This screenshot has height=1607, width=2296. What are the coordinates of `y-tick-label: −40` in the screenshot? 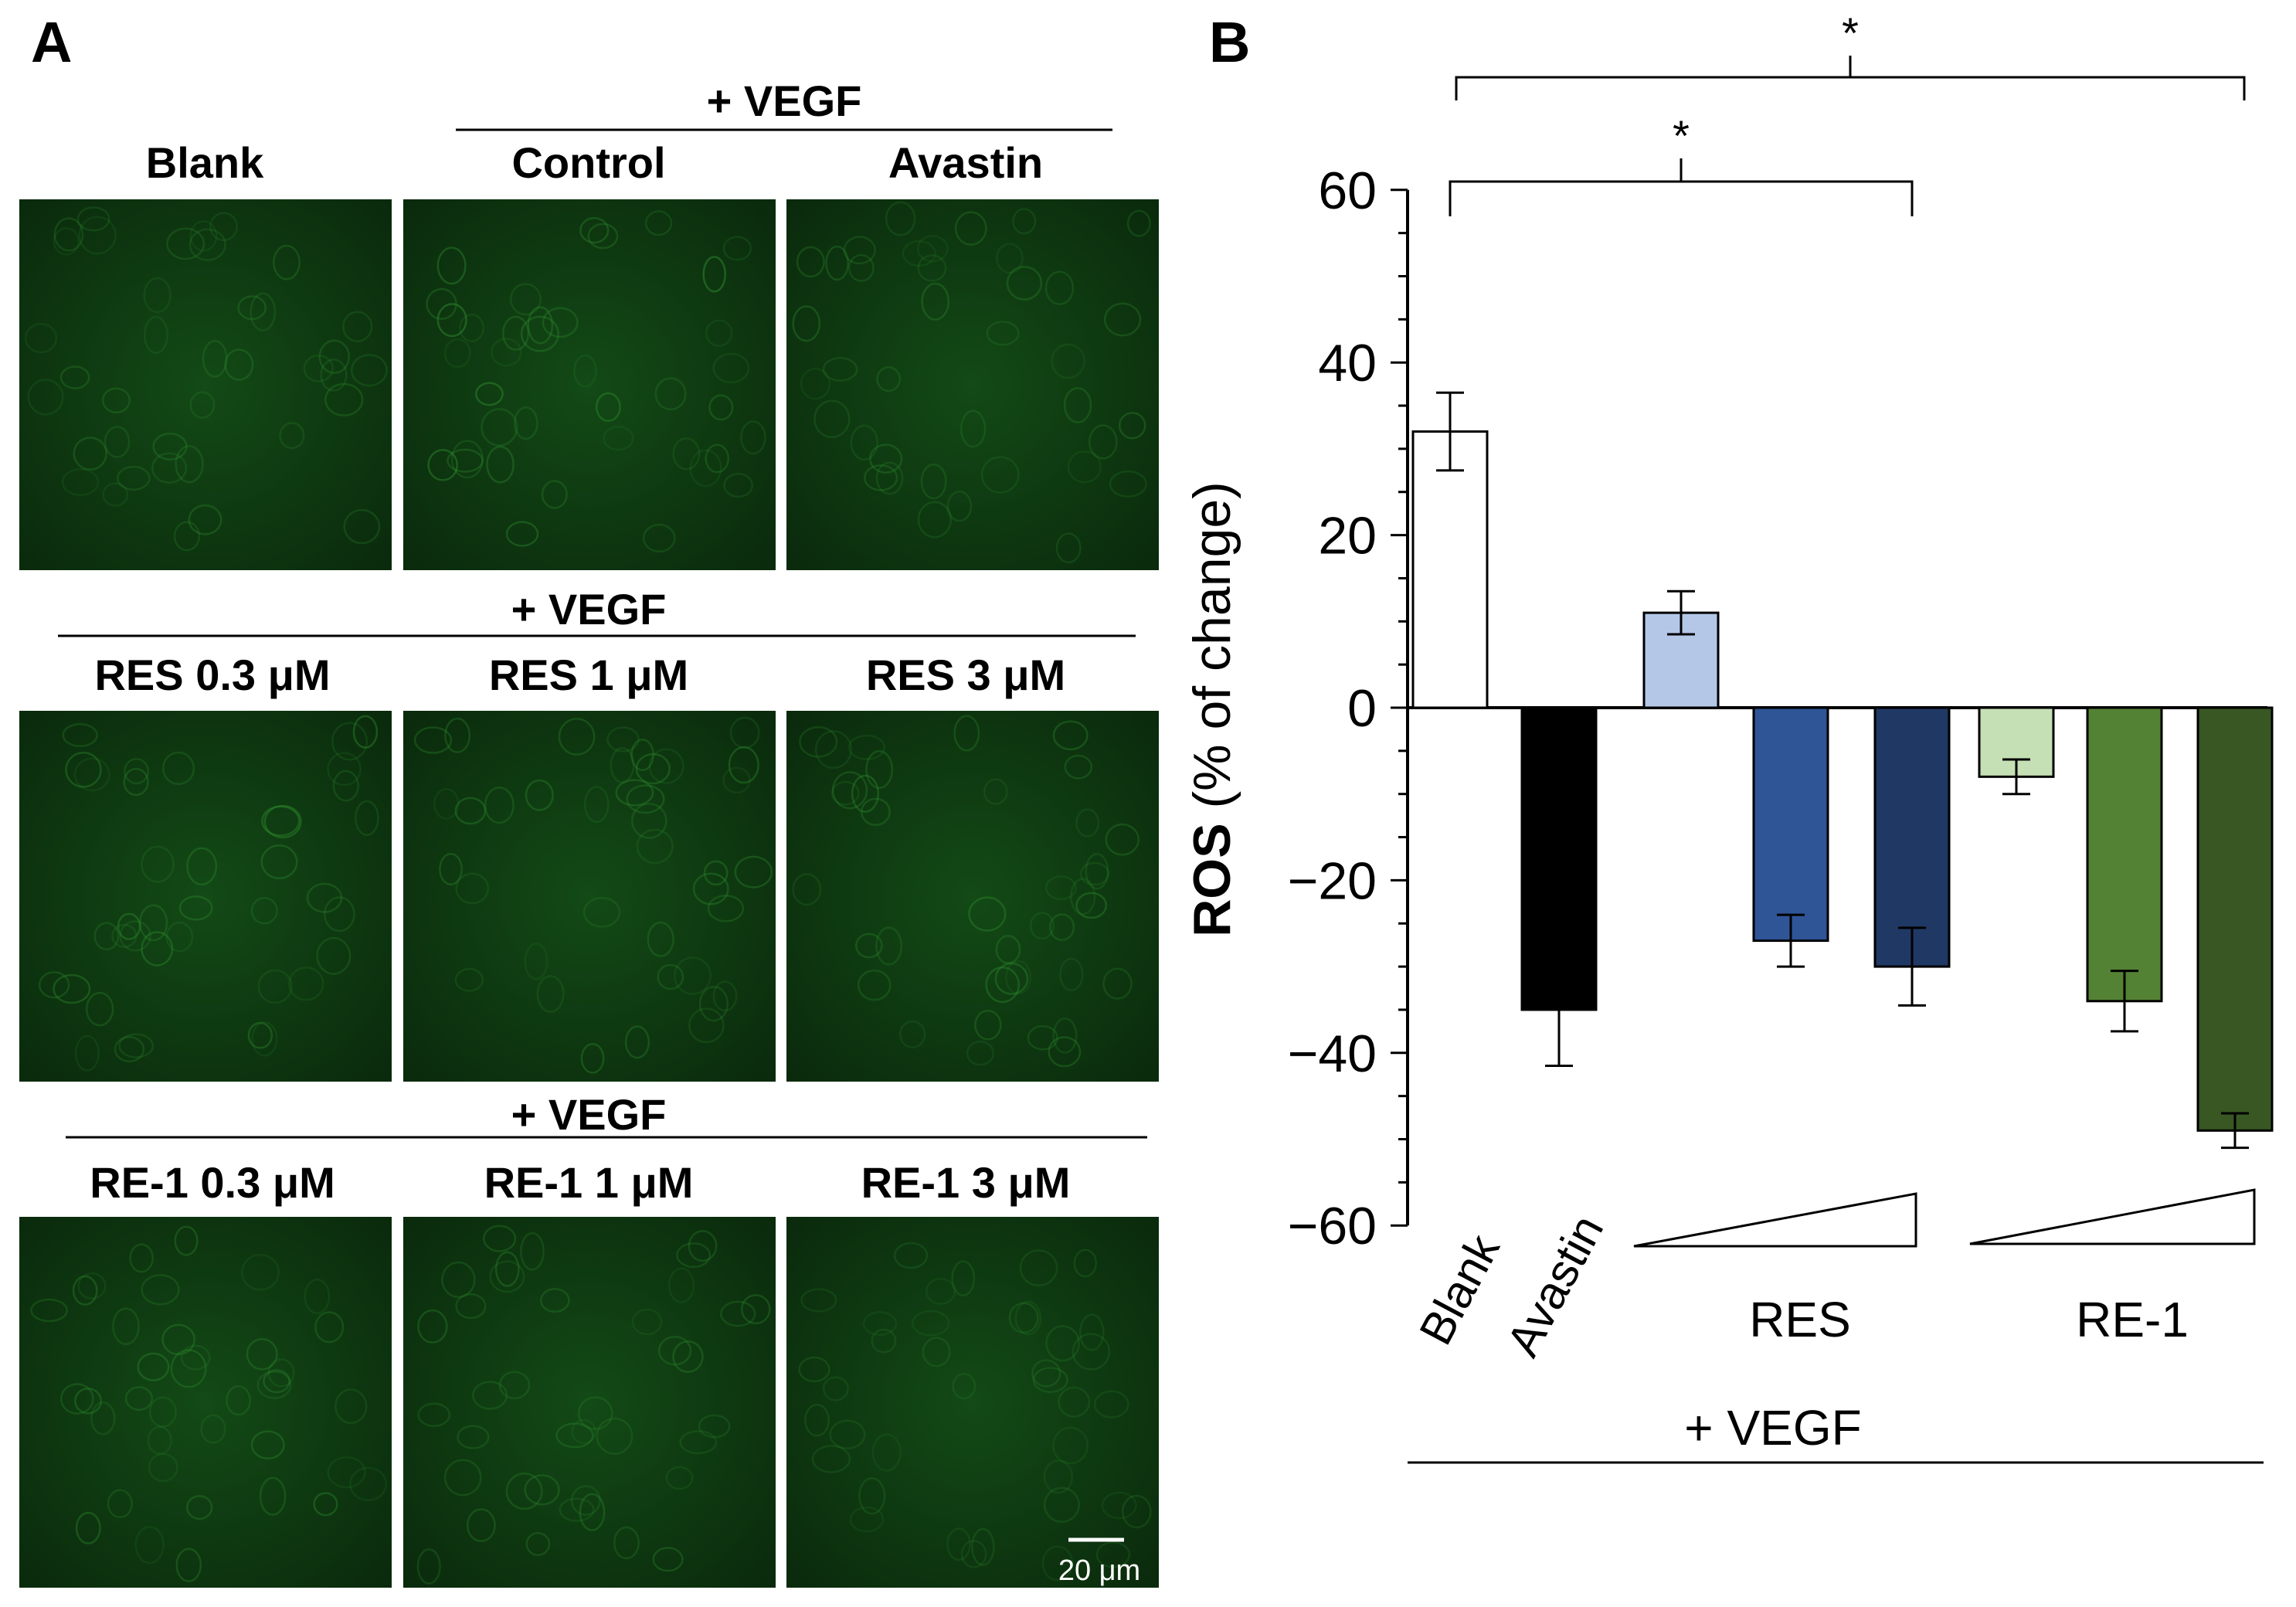 It's located at (1332, 1053).